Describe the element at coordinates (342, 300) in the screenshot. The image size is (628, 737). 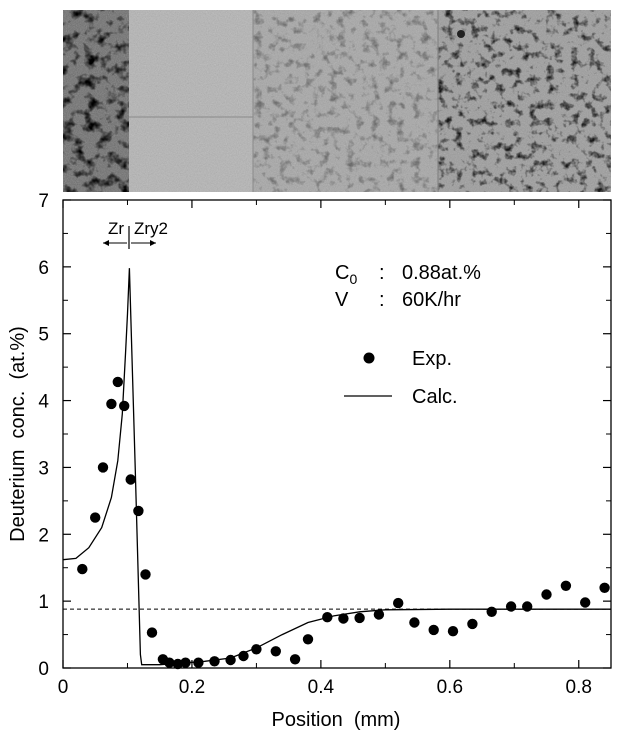
I see `condition-v-label: V` at that location.